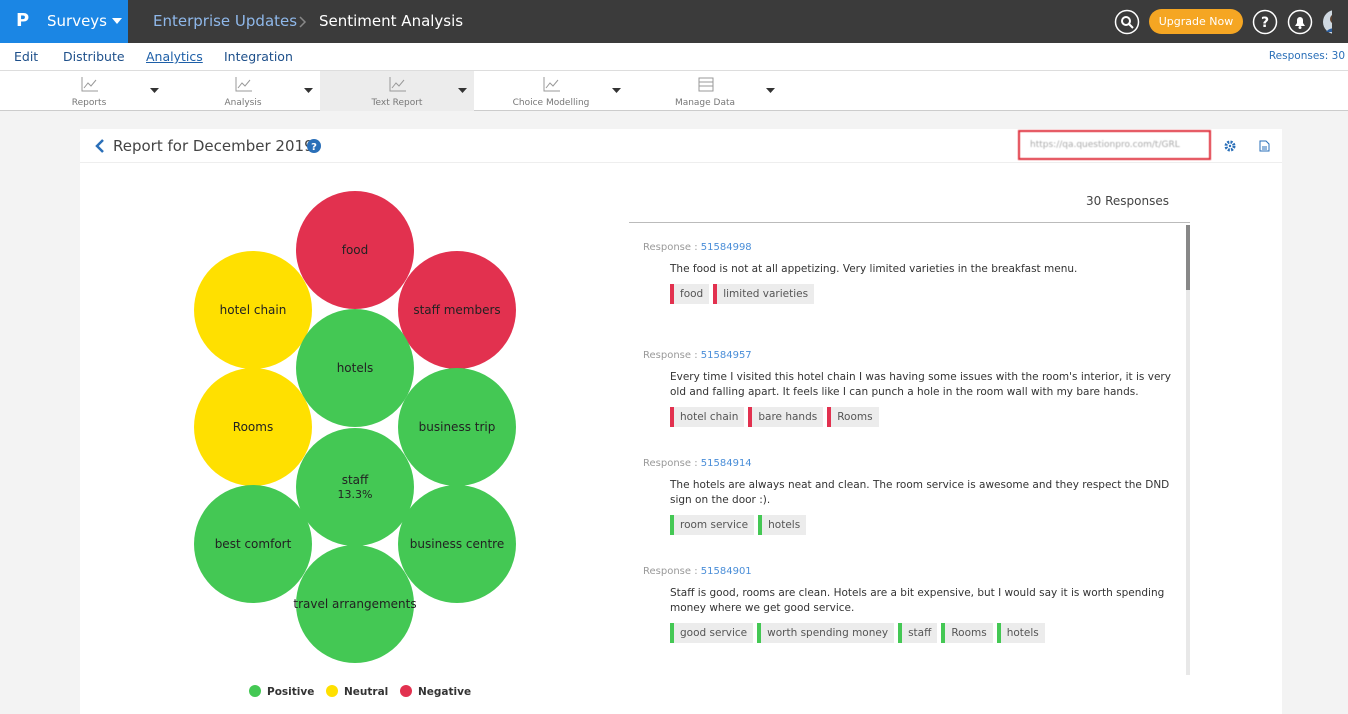 This screenshot has width=1348, height=714. Describe the element at coordinates (551, 103) in the screenshot. I see `toolbar-label: Choice Modelling` at that location.